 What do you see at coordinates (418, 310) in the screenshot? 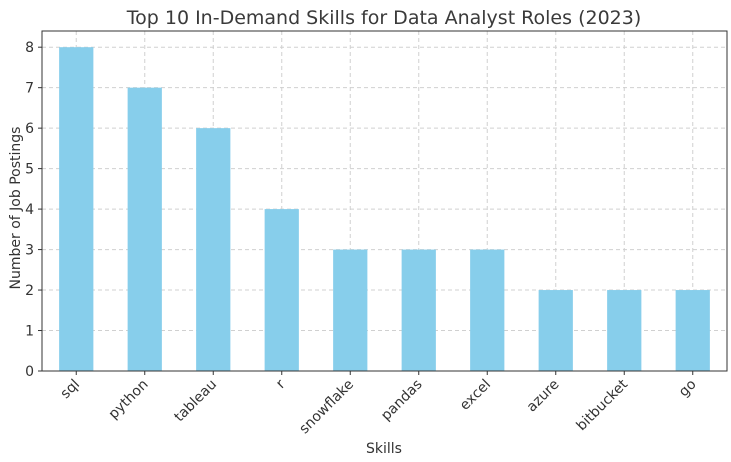
I see `bar-pandas` at bounding box center [418, 310].